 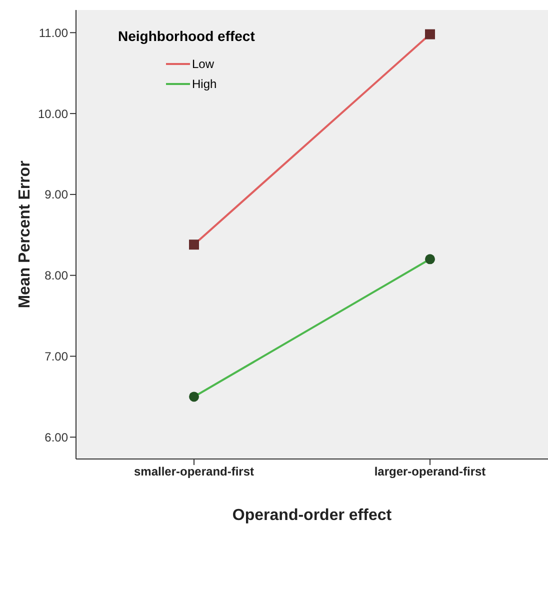 I want to click on y-axis-title: Mean Percent Error, so click(x=25, y=234).